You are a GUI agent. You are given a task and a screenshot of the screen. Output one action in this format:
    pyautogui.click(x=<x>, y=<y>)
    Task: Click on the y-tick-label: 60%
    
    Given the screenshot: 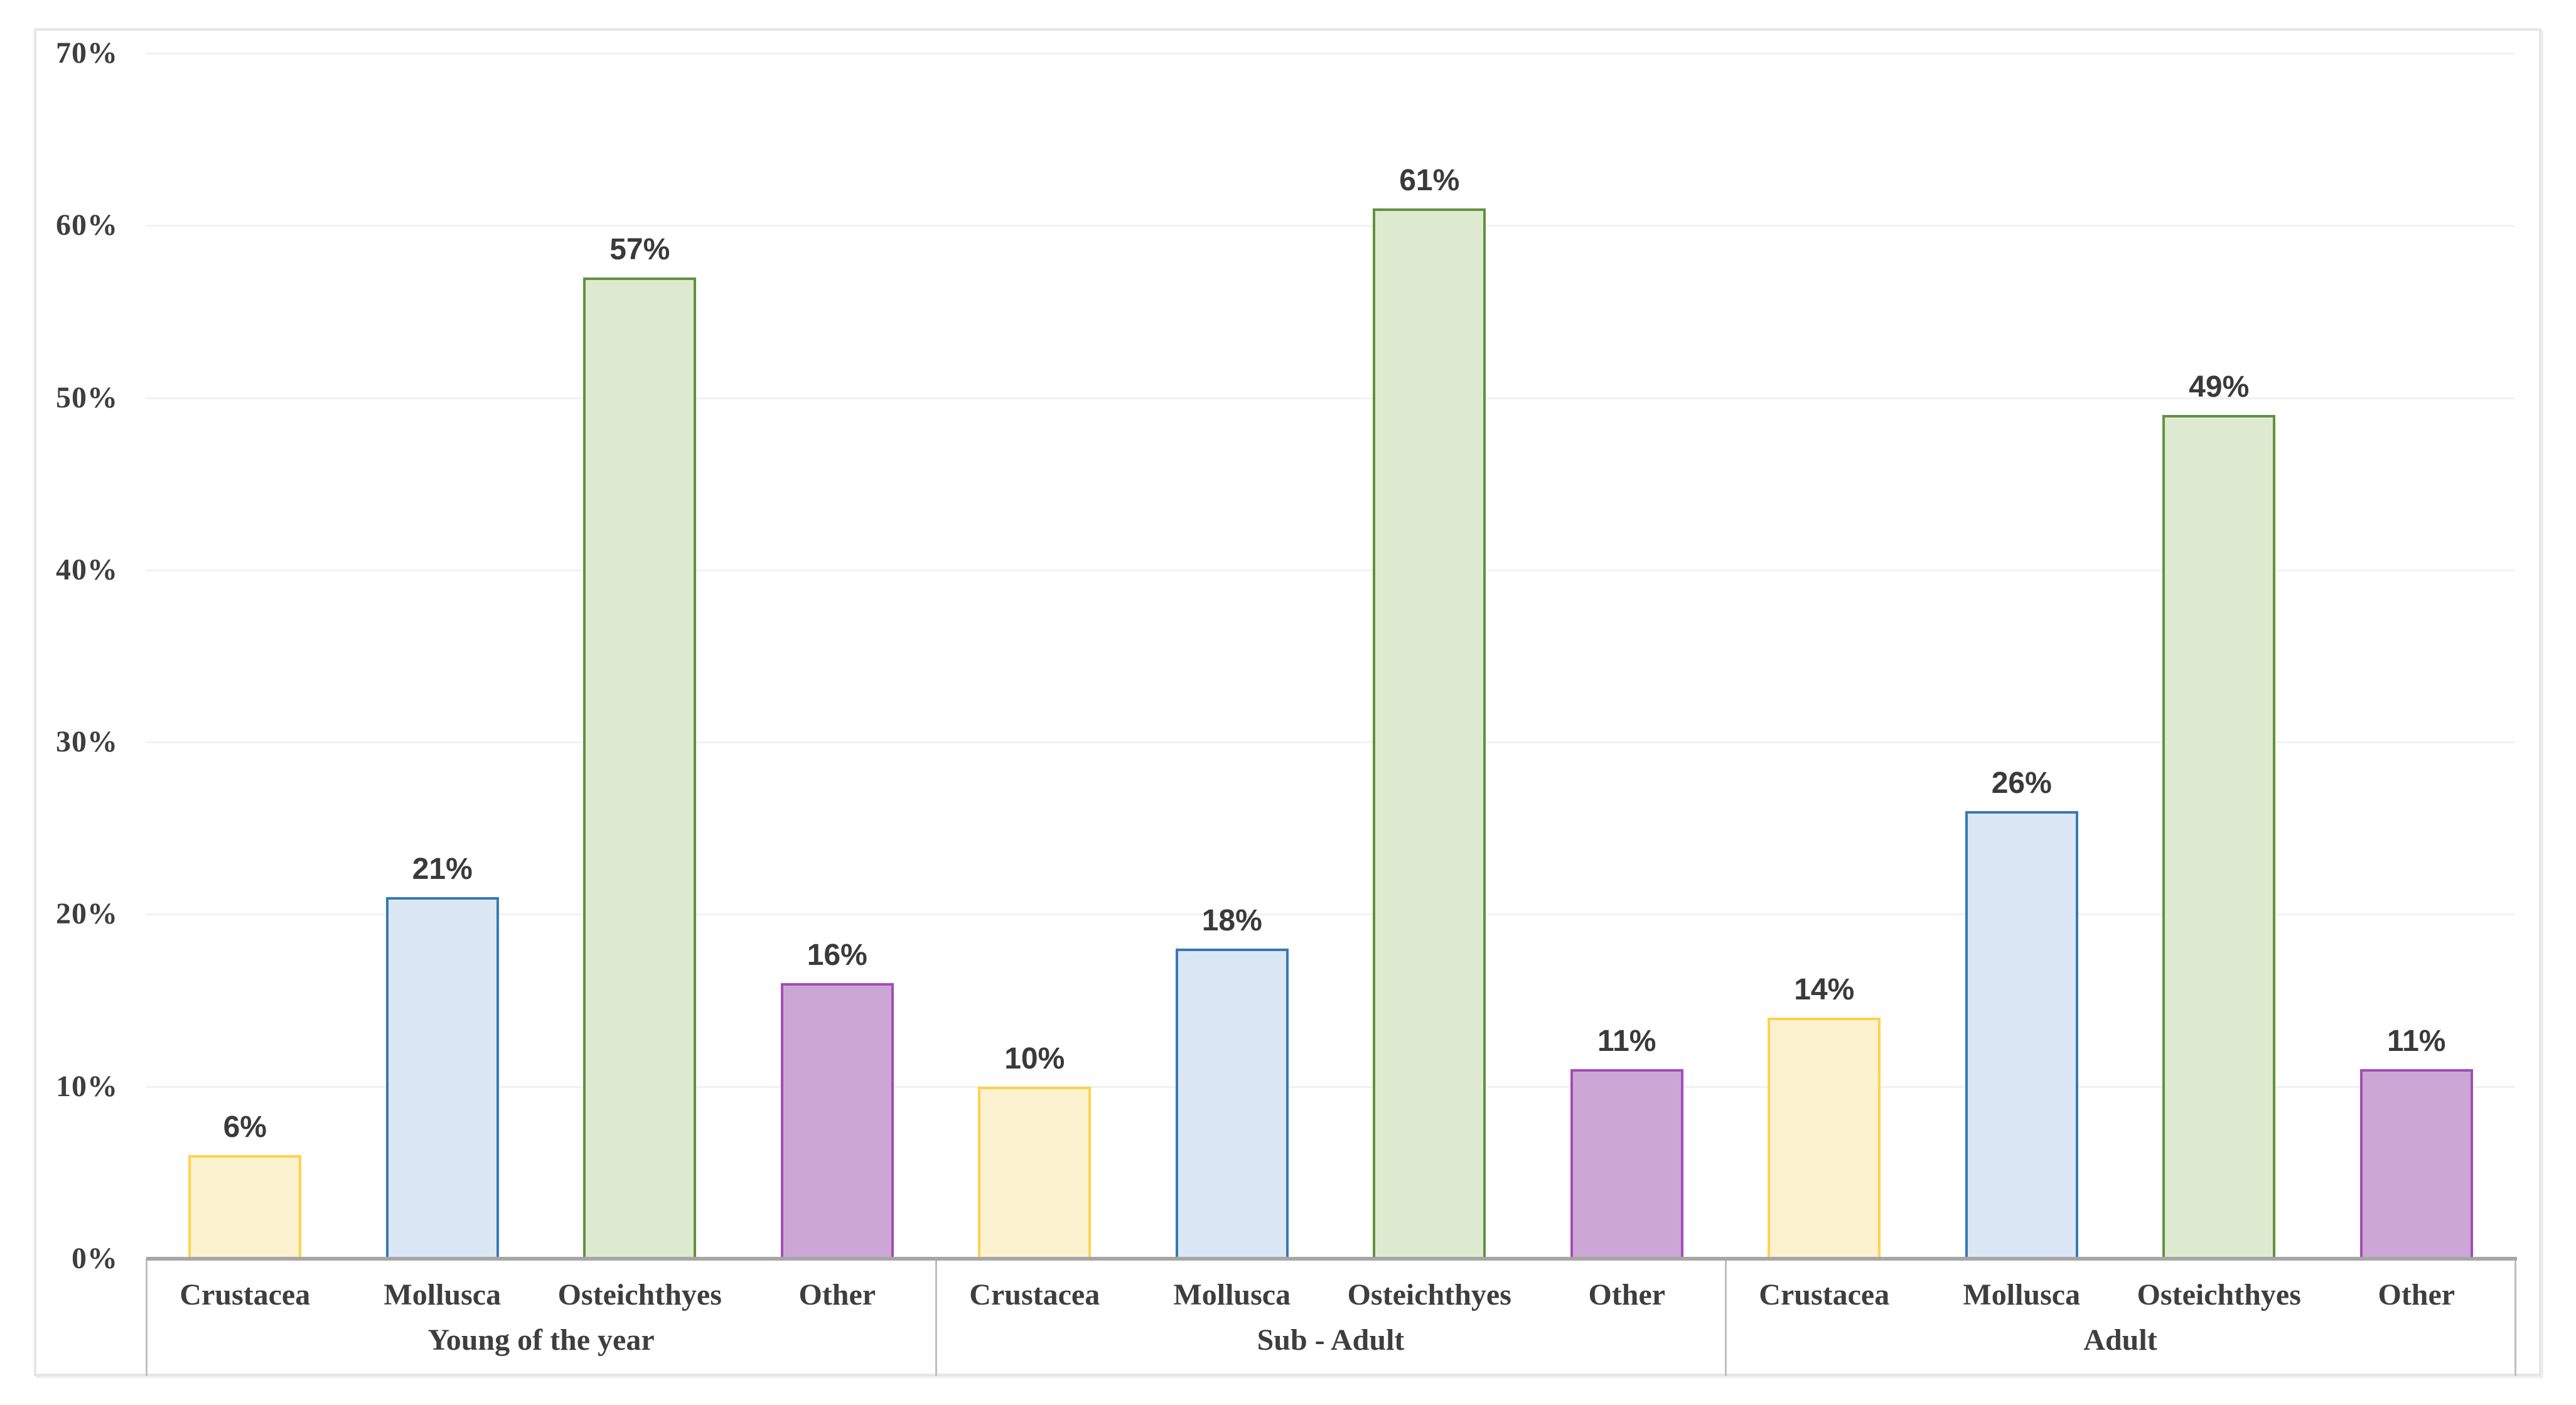 What is the action you would take?
    pyautogui.click(x=87, y=225)
    